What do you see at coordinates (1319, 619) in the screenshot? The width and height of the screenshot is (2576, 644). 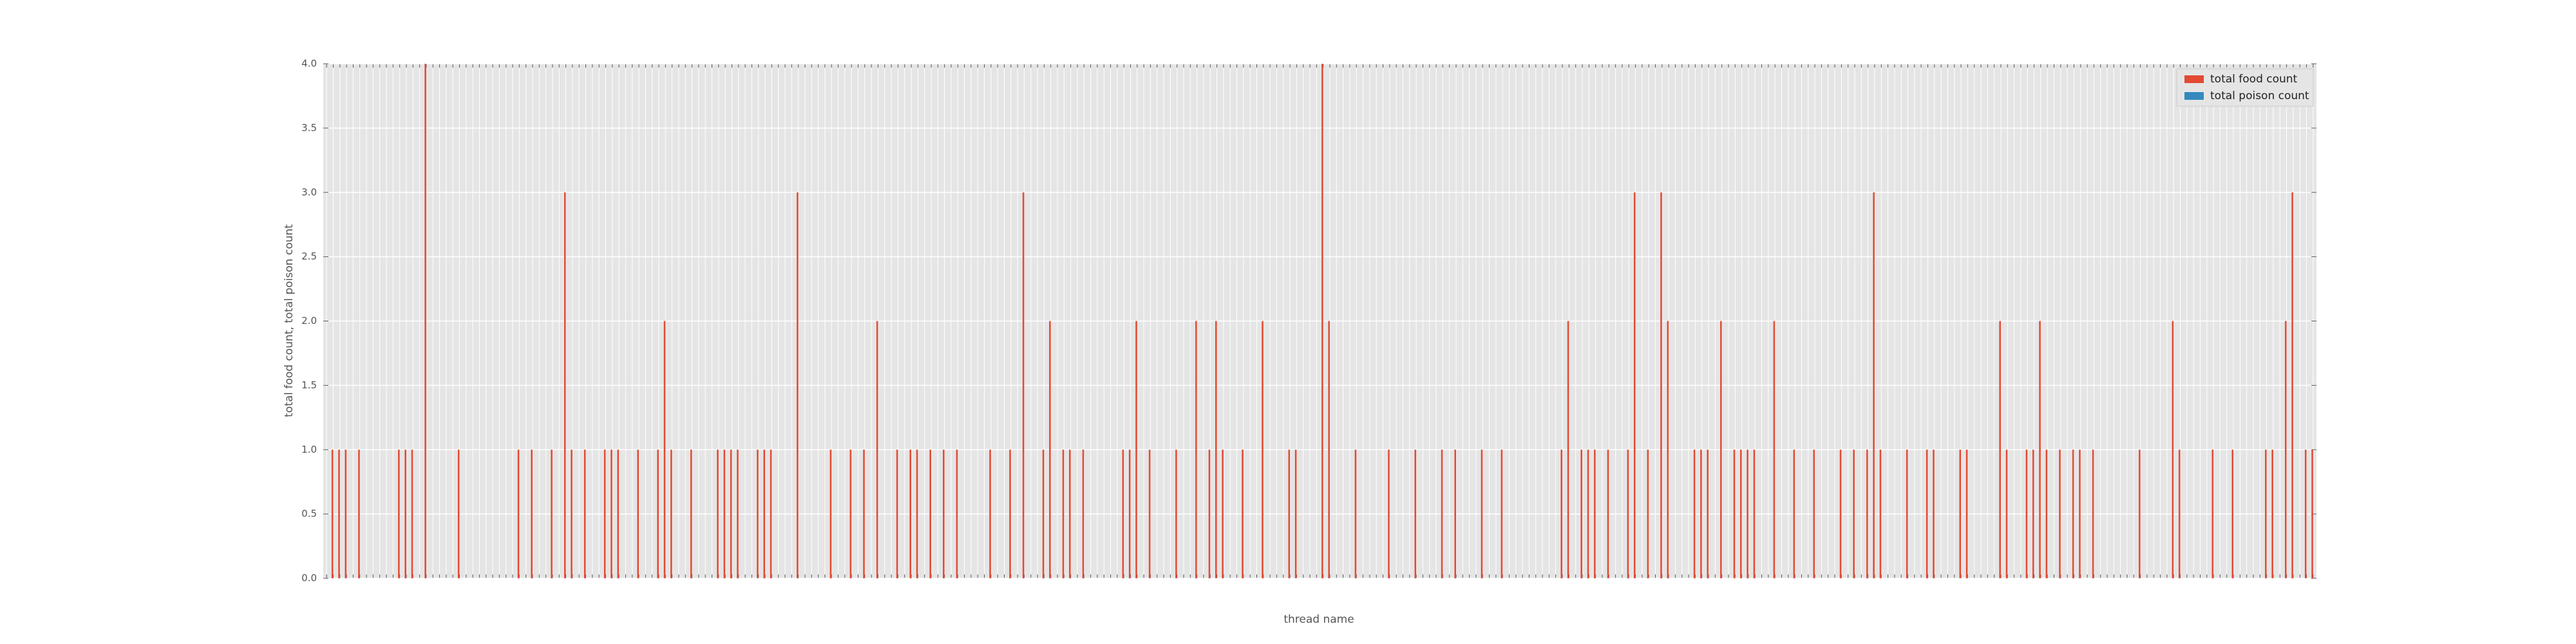 I see `x-axis-label: thread name` at bounding box center [1319, 619].